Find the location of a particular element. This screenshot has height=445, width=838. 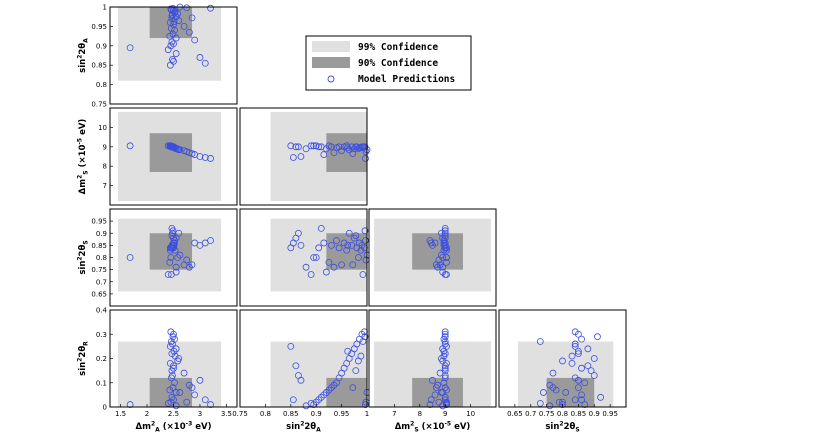

x-tick-label: 0.9 is located at coordinates (594, 414).